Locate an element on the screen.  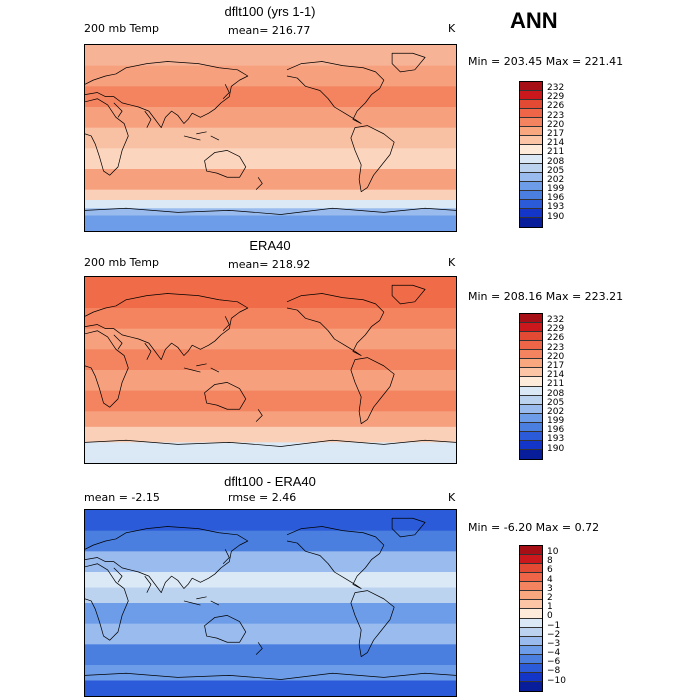
colorbar-tick-label: 232 is located at coordinates (556, 320).